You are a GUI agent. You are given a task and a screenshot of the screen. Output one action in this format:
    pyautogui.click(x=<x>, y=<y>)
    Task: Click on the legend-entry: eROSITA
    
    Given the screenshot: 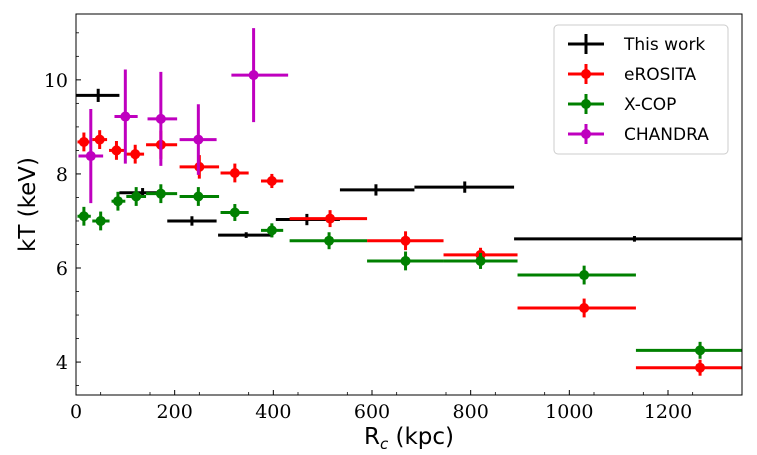 What is the action you would take?
    pyautogui.click(x=632, y=74)
    